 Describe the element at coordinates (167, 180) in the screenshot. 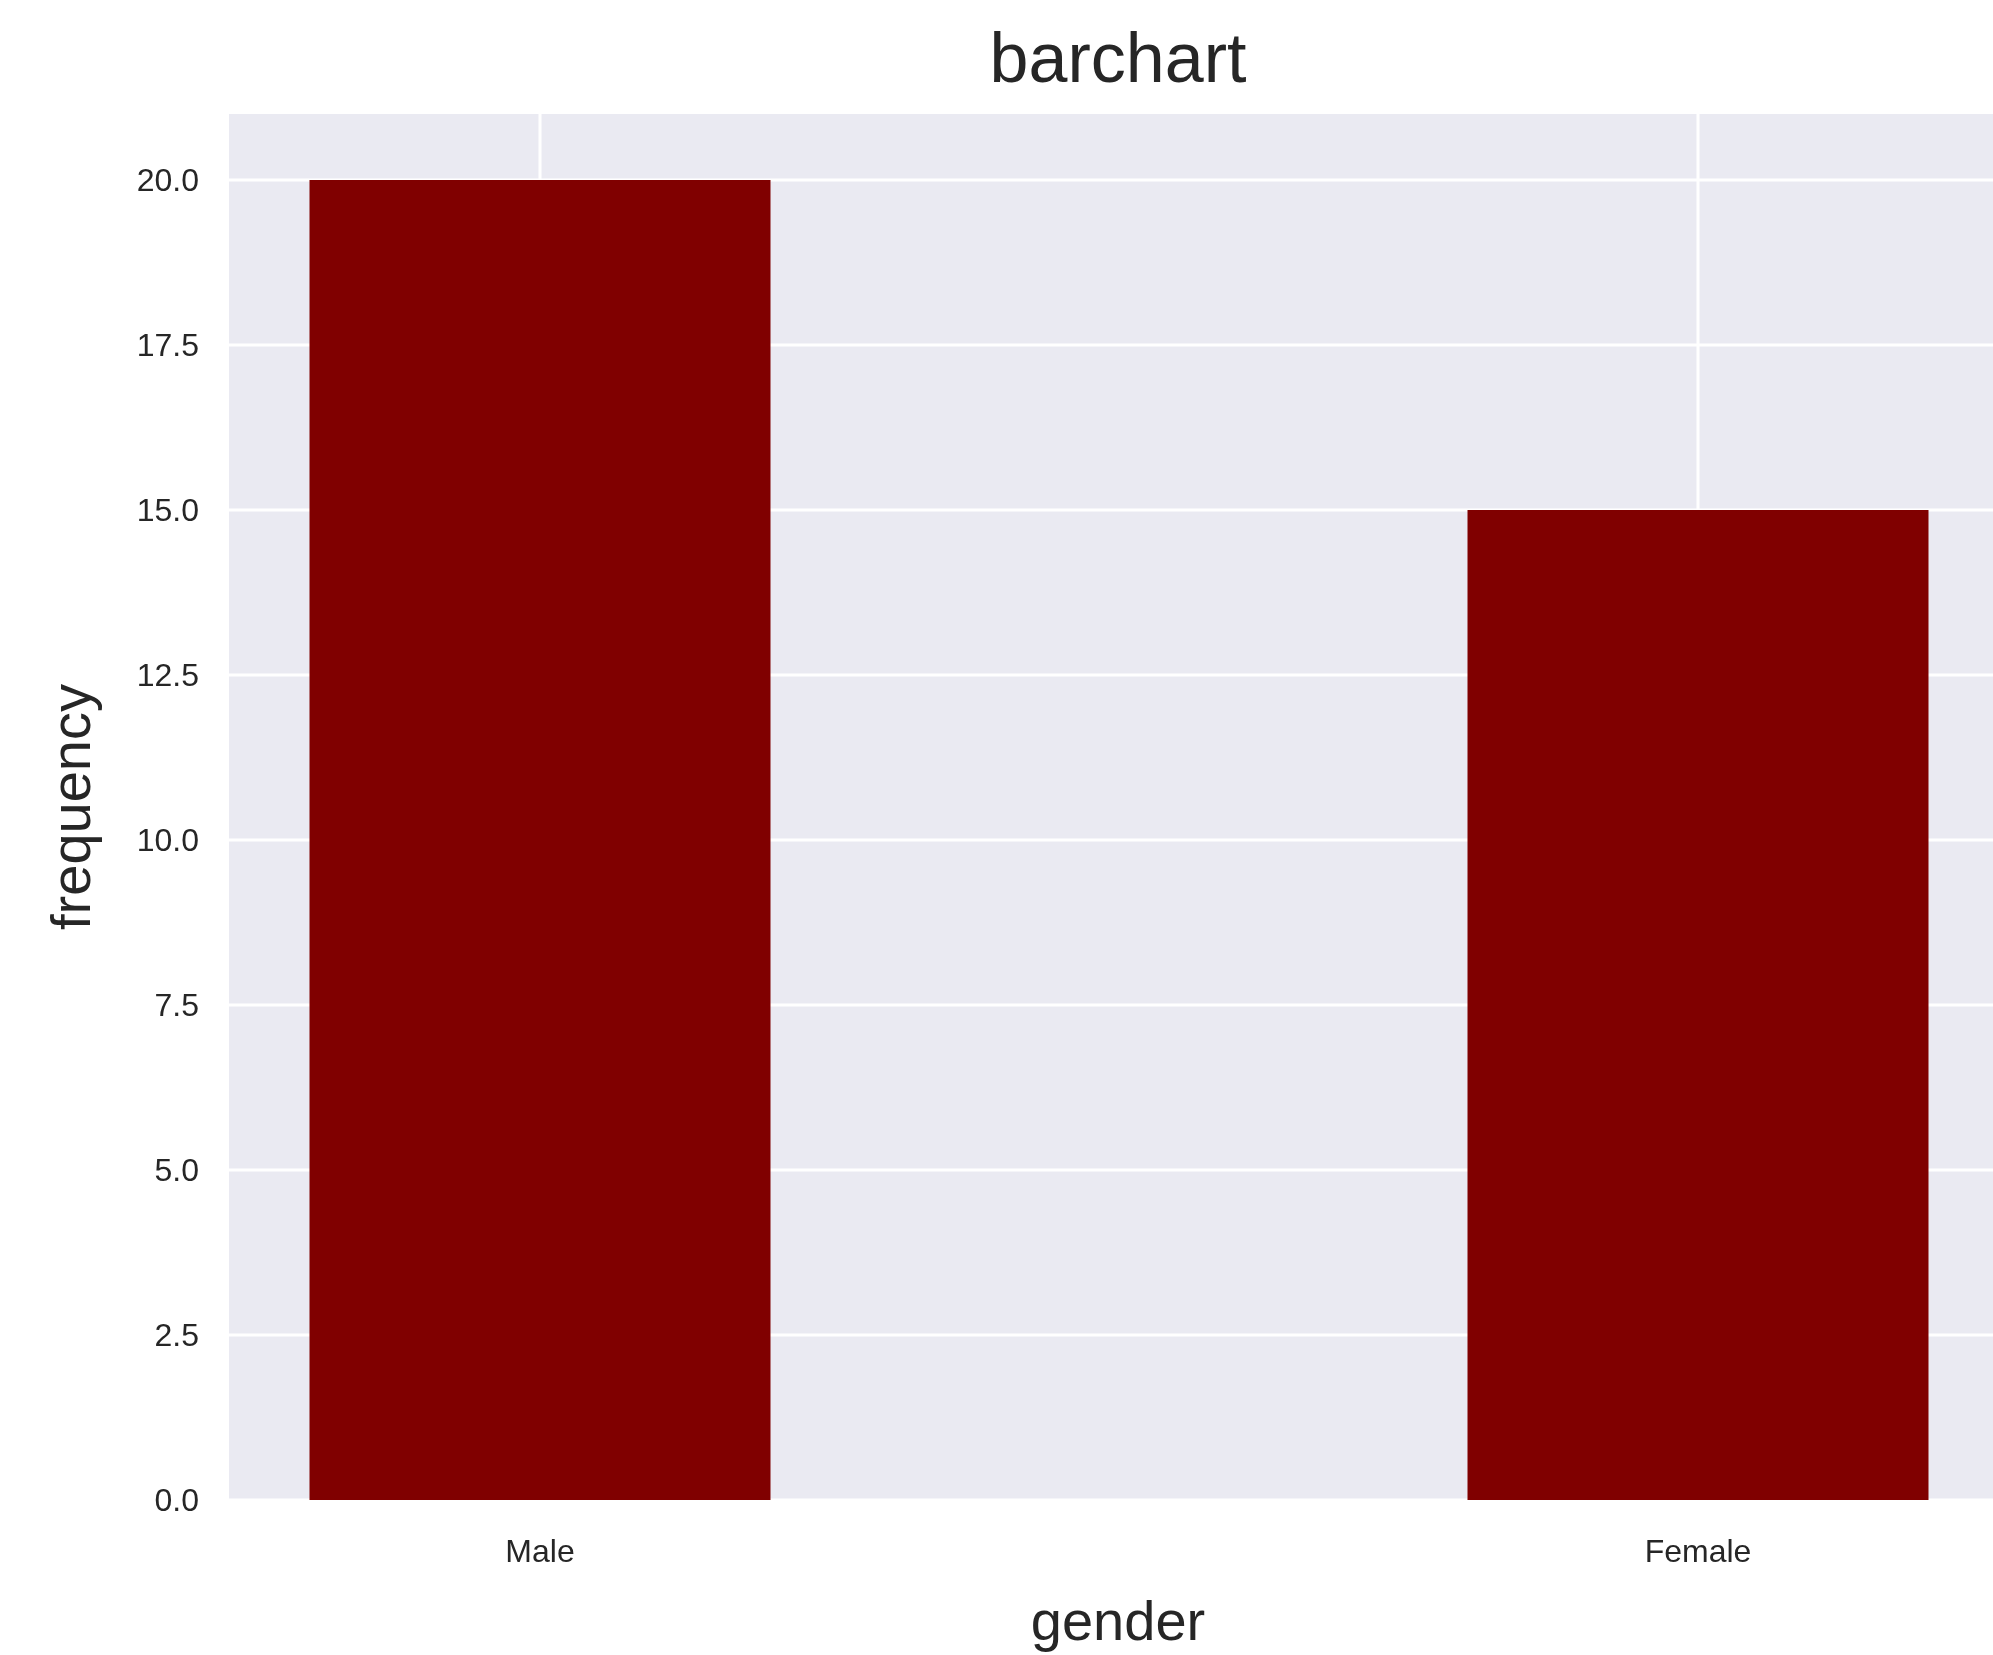

I see `y-tick-label: 20.0` at that location.